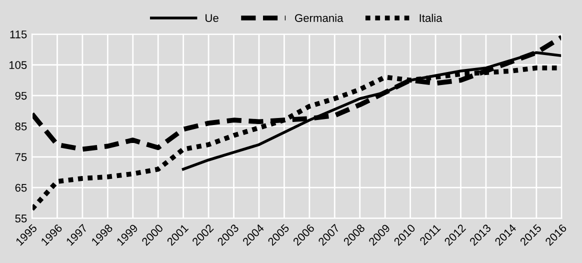 This screenshot has height=263, width=582. What do you see at coordinates (21, 157) in the screenshot?
I see `y-tick-label: 75` at bounding box center [21, 157].